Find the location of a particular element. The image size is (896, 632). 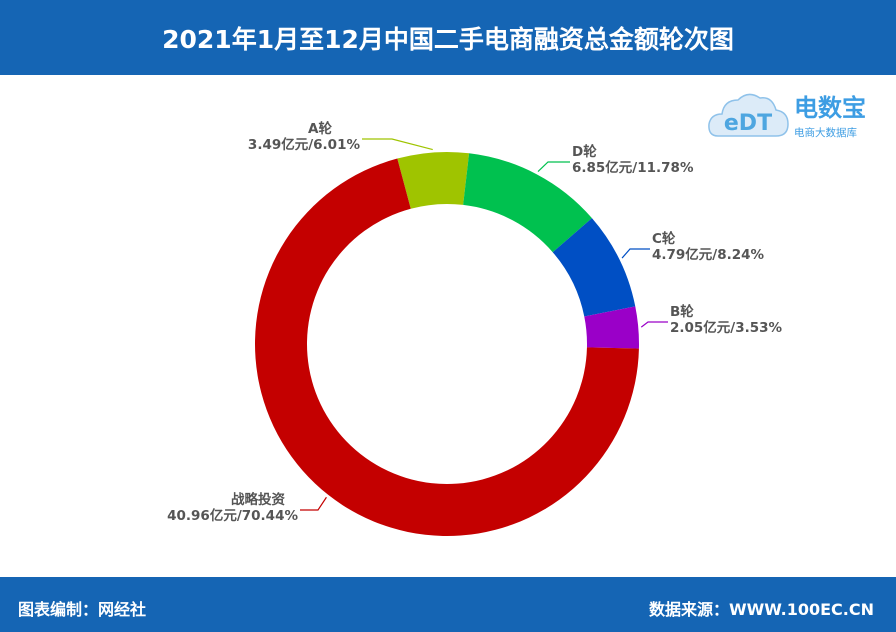

chart-header: 2021年1月至12月中国二手电商融资总金额轮次图 is located at coordinates (448, 37).